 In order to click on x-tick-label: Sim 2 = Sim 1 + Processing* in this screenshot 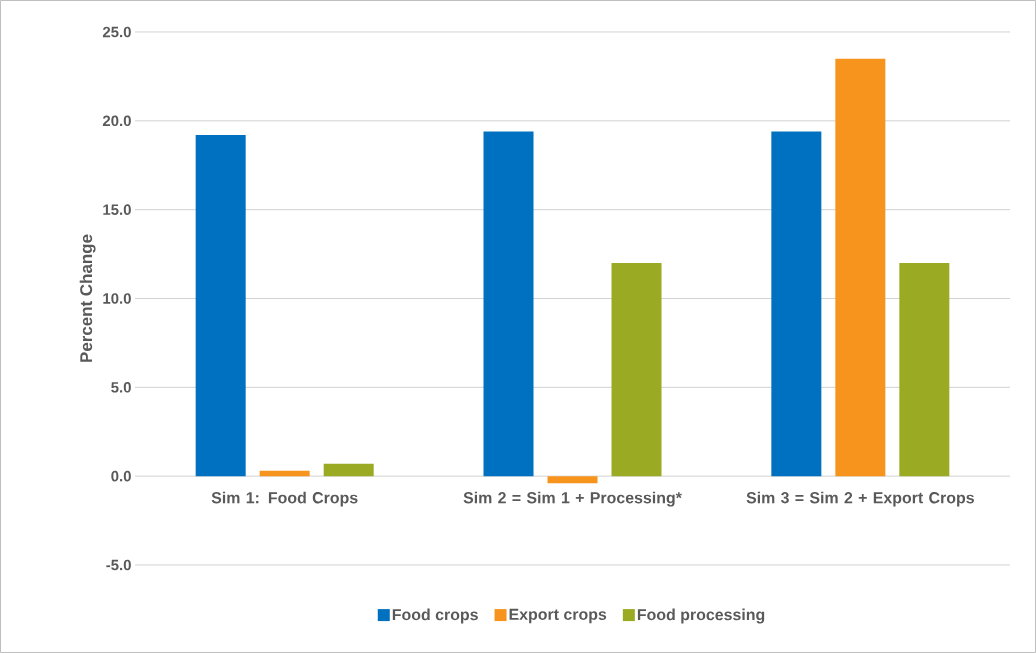, I will do `click(572, 499)`.